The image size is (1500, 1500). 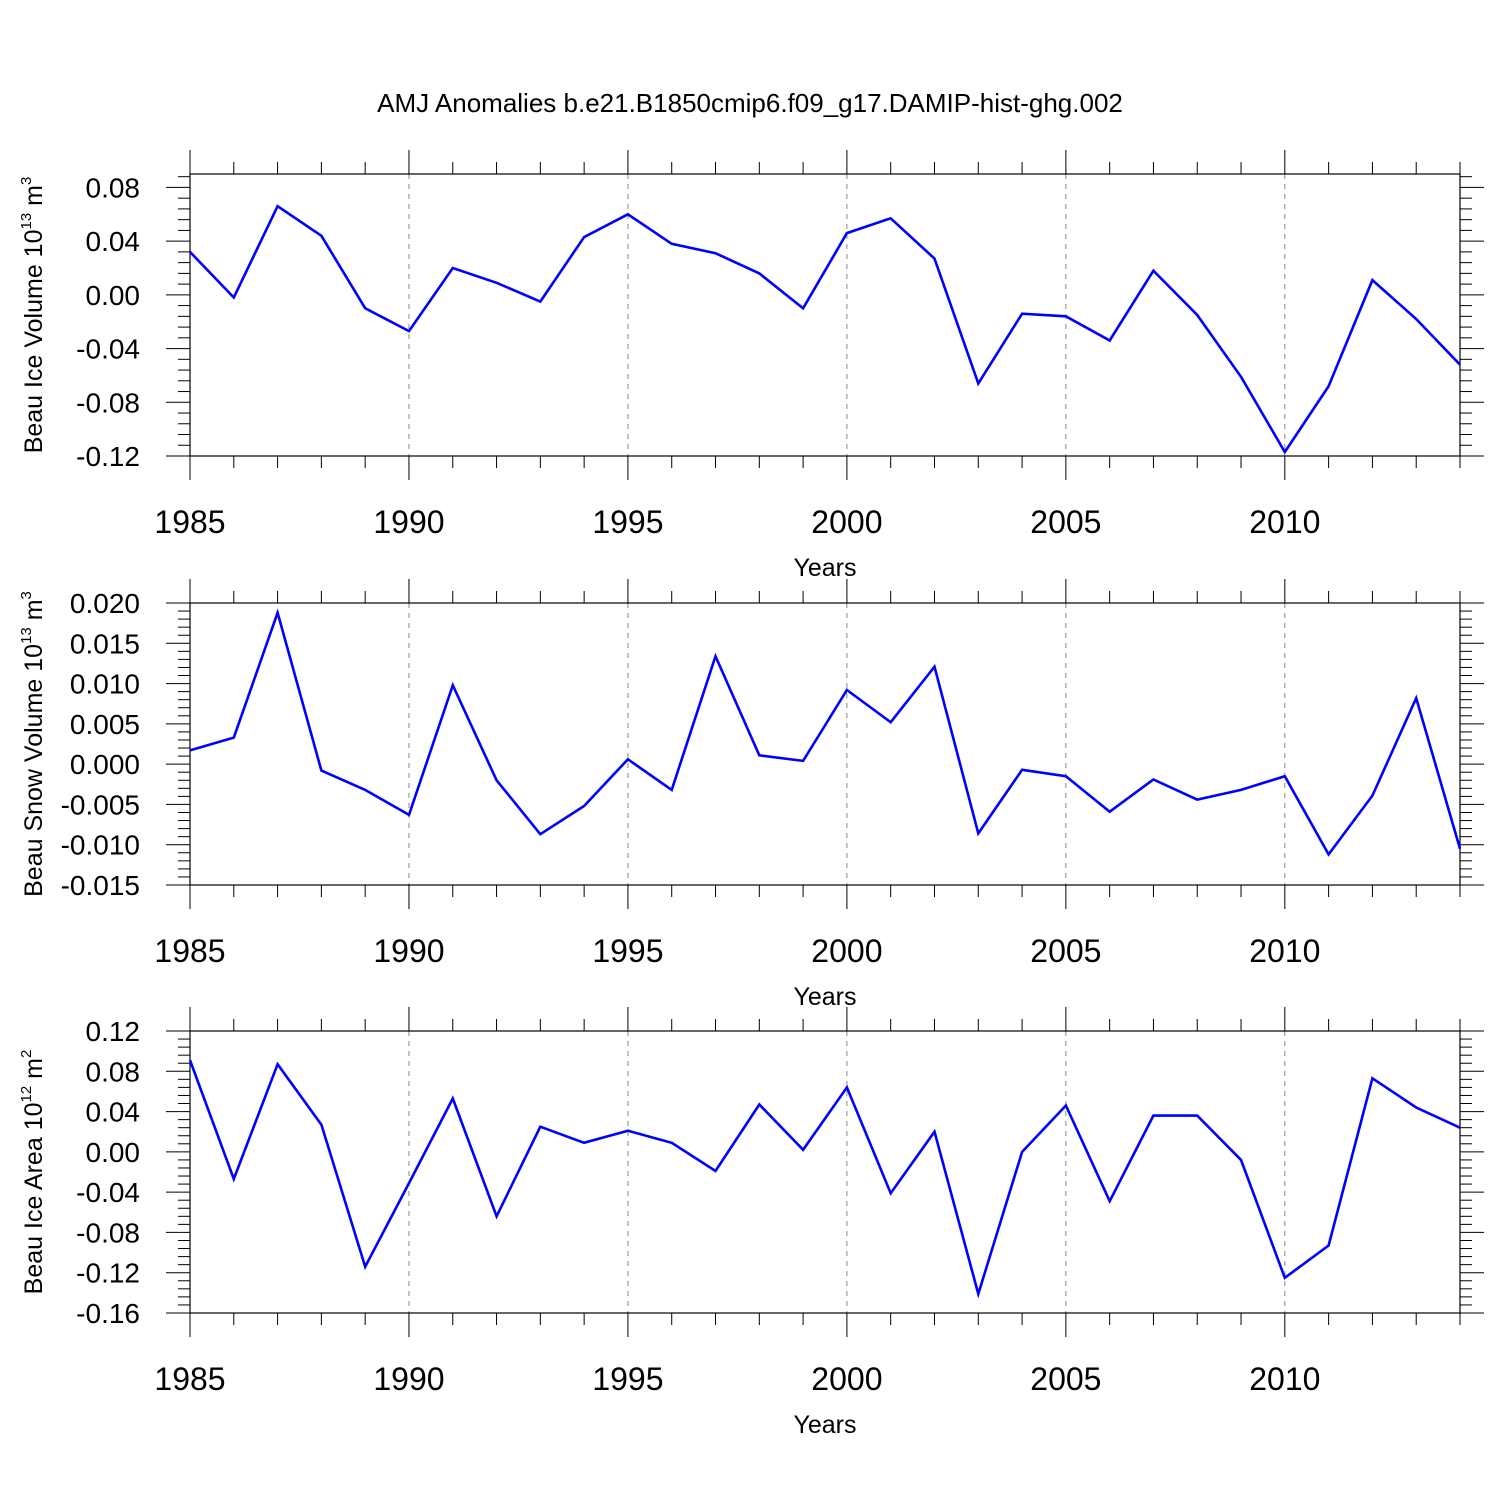 What do you see at coordinates (105, 764) in the screenshot?
I see `y-tick-label: 0.000` at bounding box center [105, 764].